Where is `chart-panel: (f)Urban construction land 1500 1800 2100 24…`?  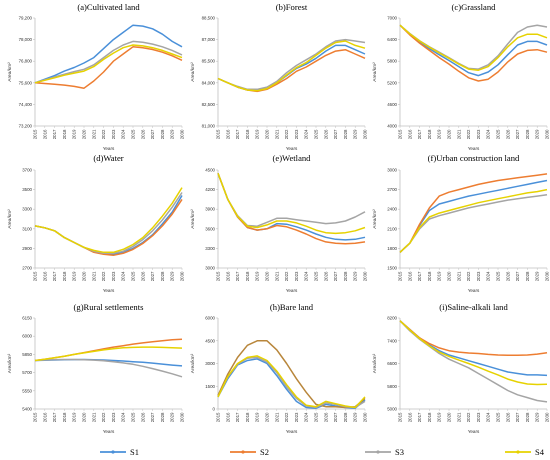 chart-panel: (f)Urban construction land 1500 1800 2100 24… is located at coordinates (461, 223).